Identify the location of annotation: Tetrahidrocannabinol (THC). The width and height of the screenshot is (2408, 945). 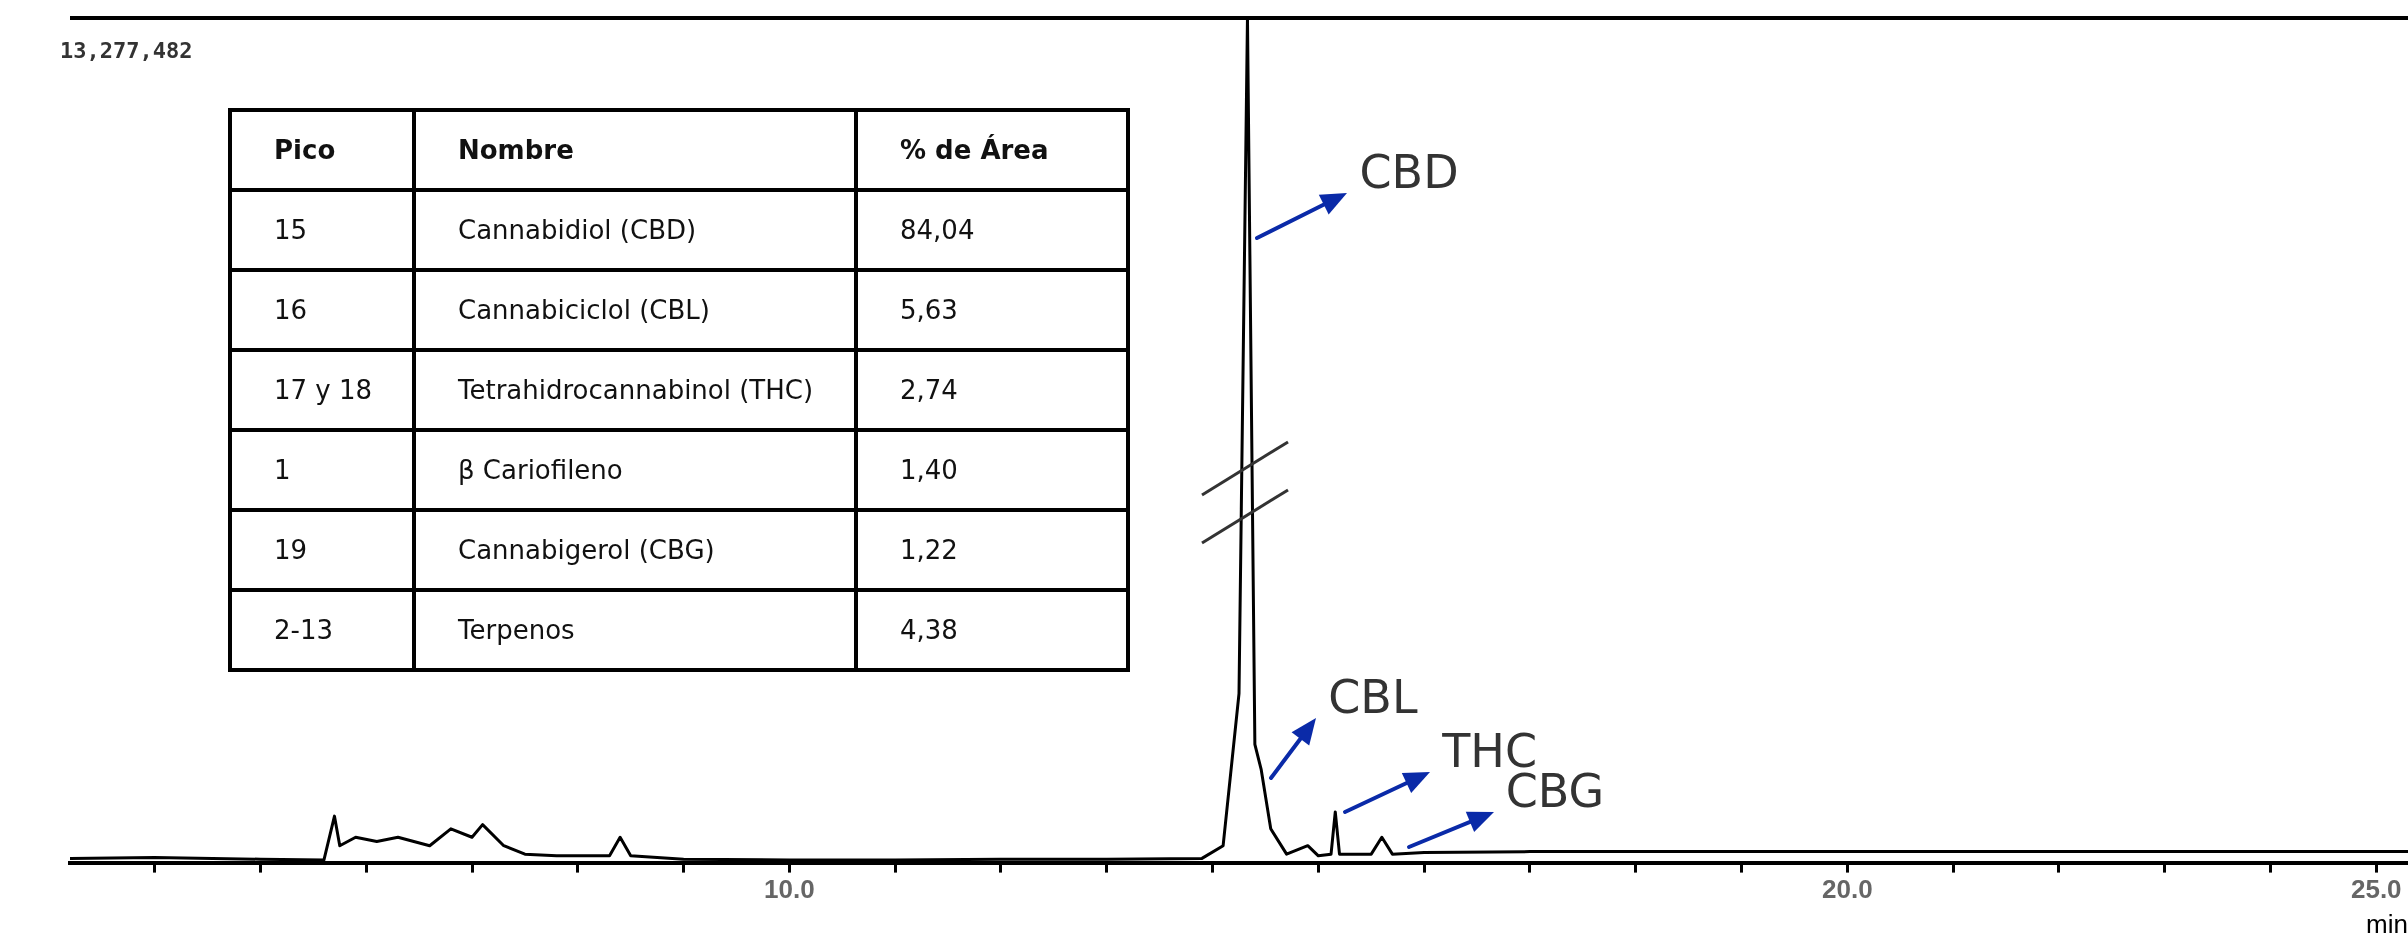
(635, 390).